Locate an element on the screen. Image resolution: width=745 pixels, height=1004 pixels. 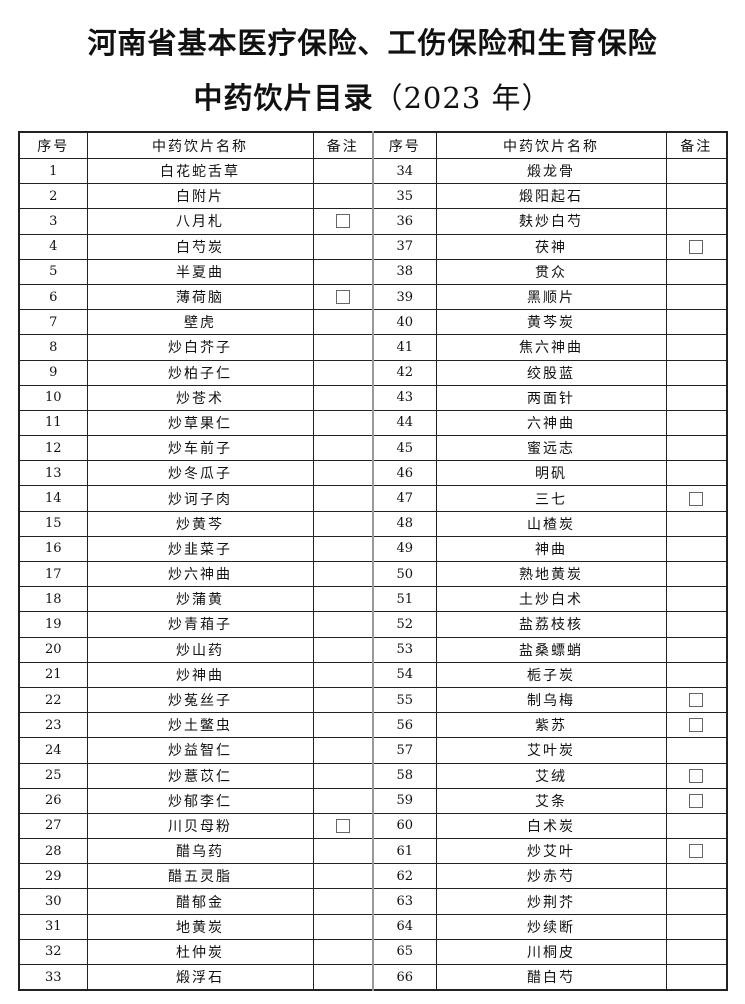
herb-name: 白附片 is located at coordinates (200, 196).